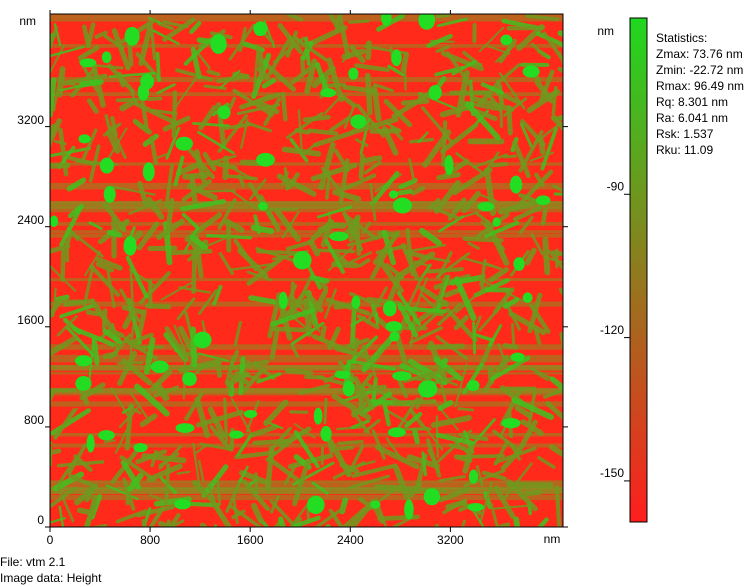 The width and height of the screenshot is (752, 587). What do you see at coordinates (33, 562) in the screenshot?
I see `file-line: File: vtm 2.1` at bounding box center [33, 562].